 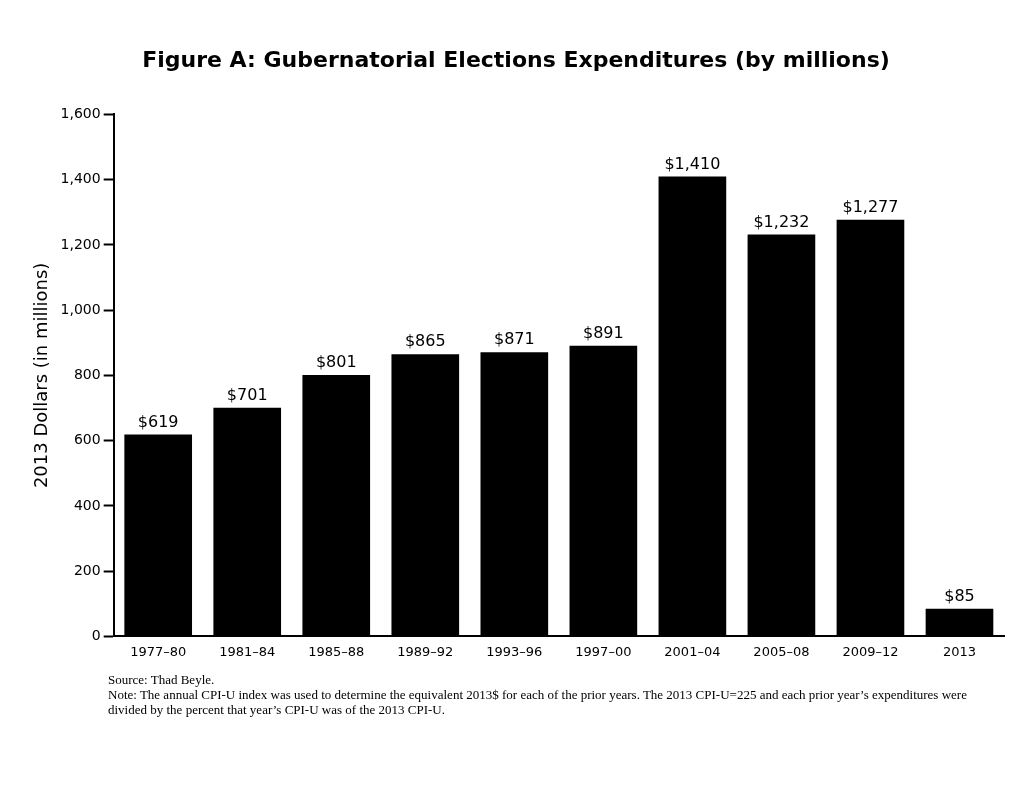 What do you see at coordinates (692, 163) in the screenshot?
I see `data-label: $1,410` at bounding box center [692, 163].